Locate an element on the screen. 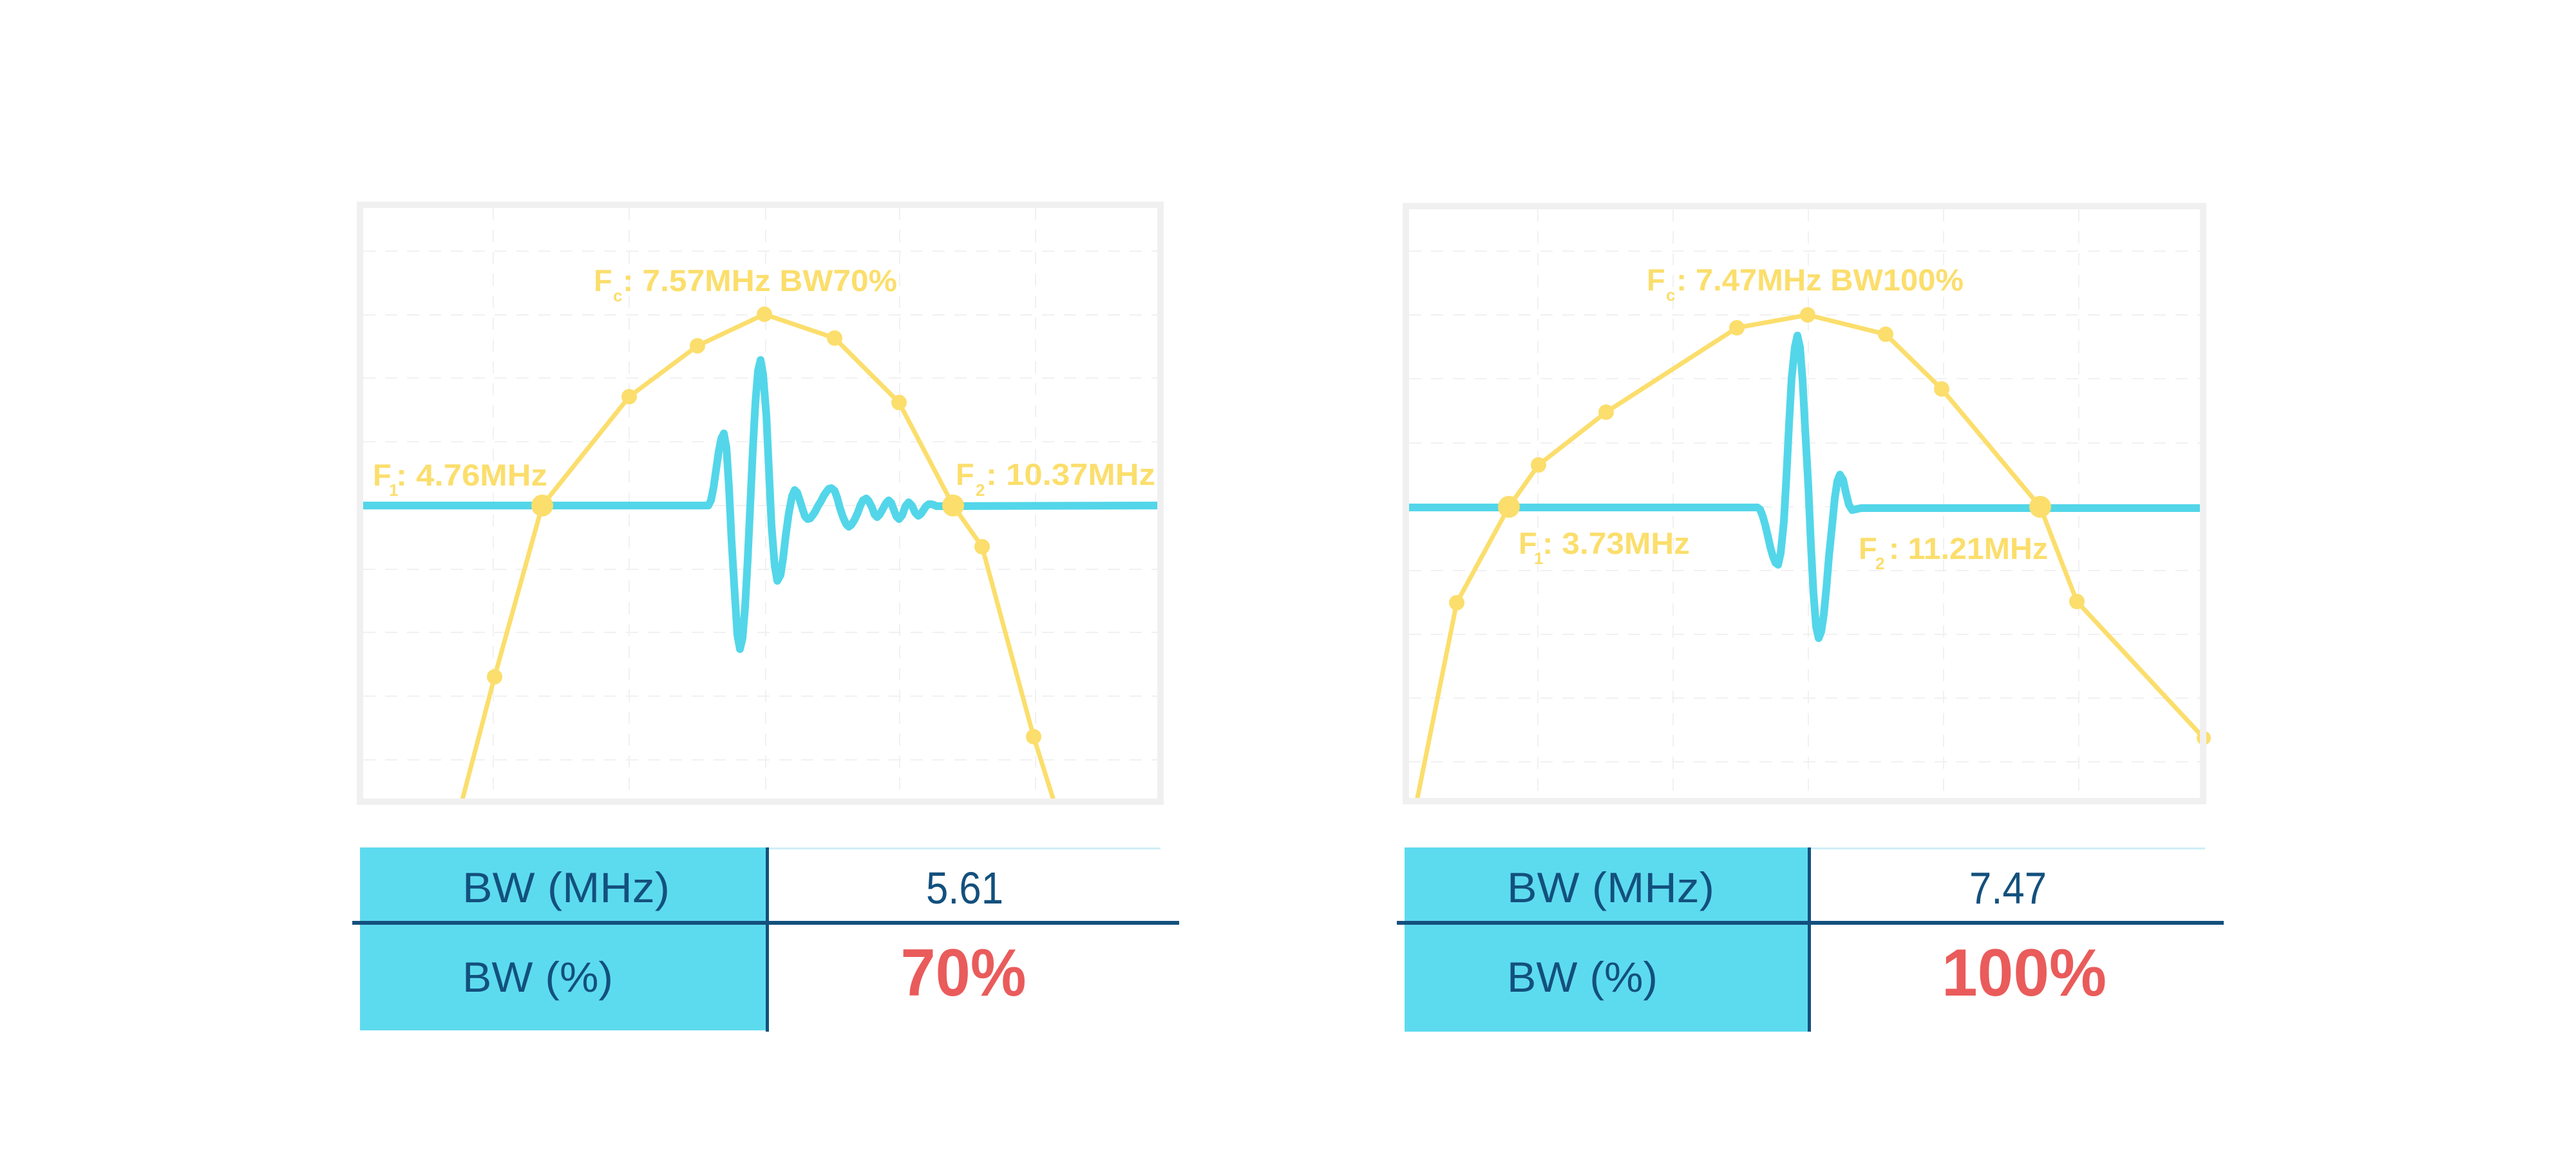 The image size is (2576, 1154). svg-text:: 11.21MHz: : 11.21MHz is located at coordinates (1969, 548).